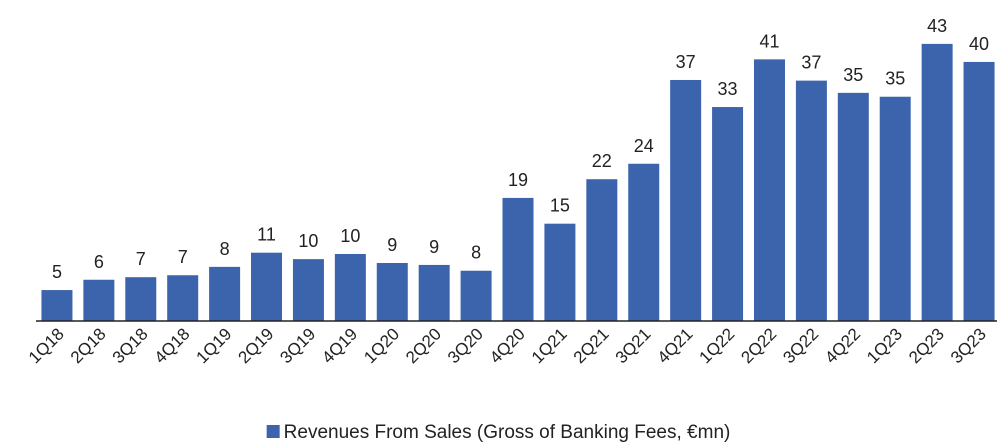 The width and height of the screenshot is (997, 444). Describe the element at coordinates (728, 89) in the screenshot. I see `value-label: 33` at that location.